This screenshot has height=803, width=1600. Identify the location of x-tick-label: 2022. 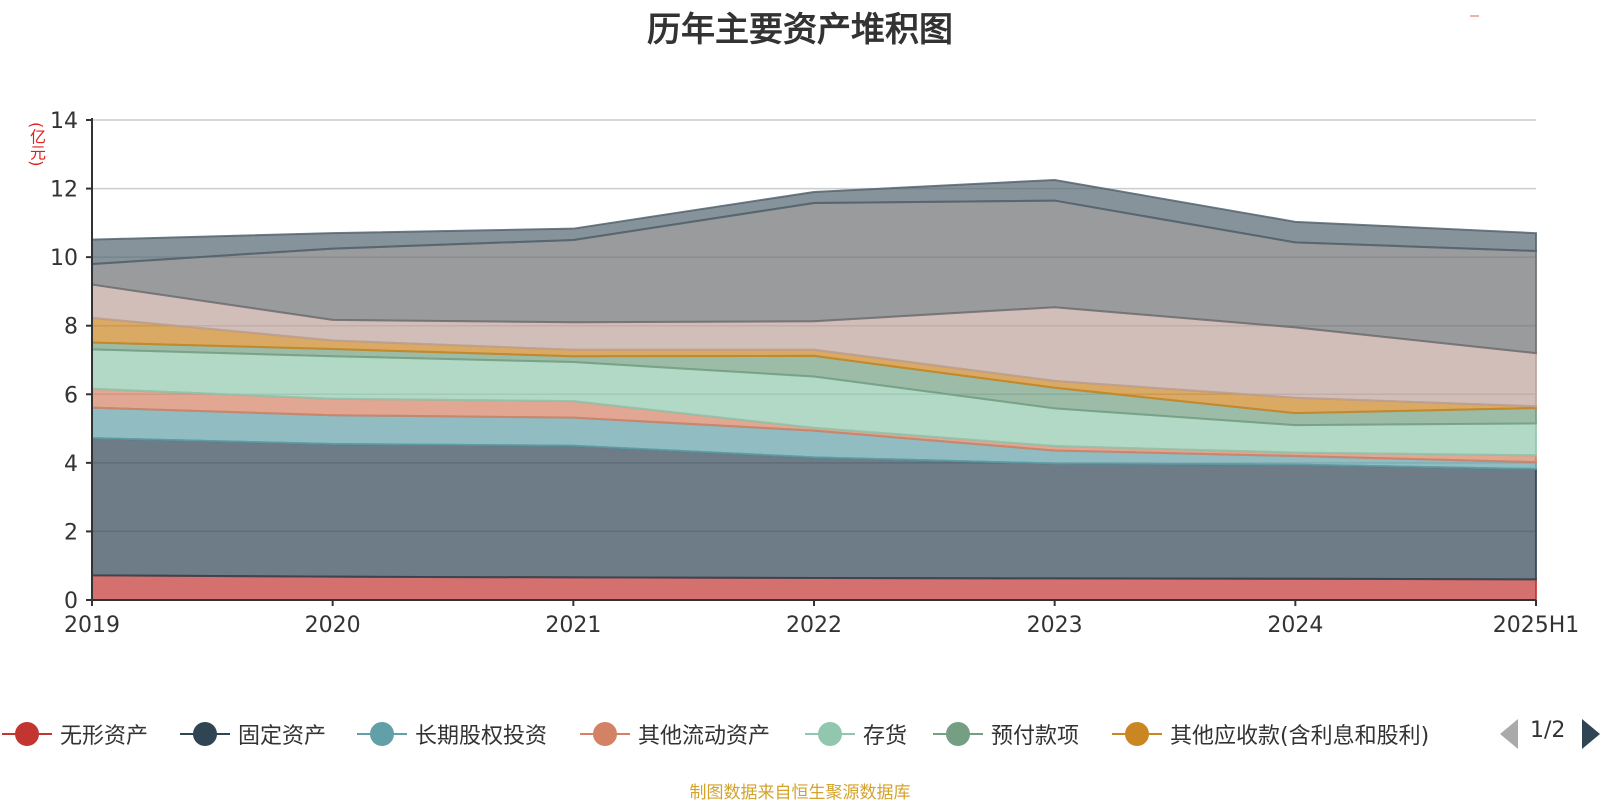
(814, 625).